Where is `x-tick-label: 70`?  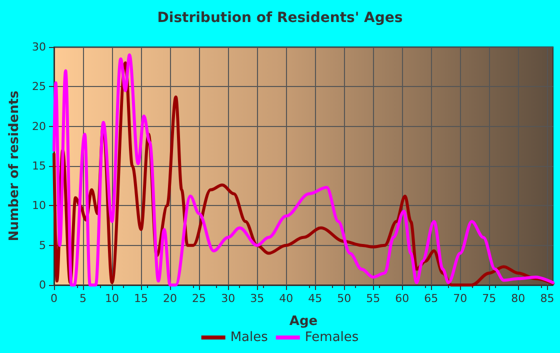
x-tick-label: 70 is located at coordinates (460, 298).